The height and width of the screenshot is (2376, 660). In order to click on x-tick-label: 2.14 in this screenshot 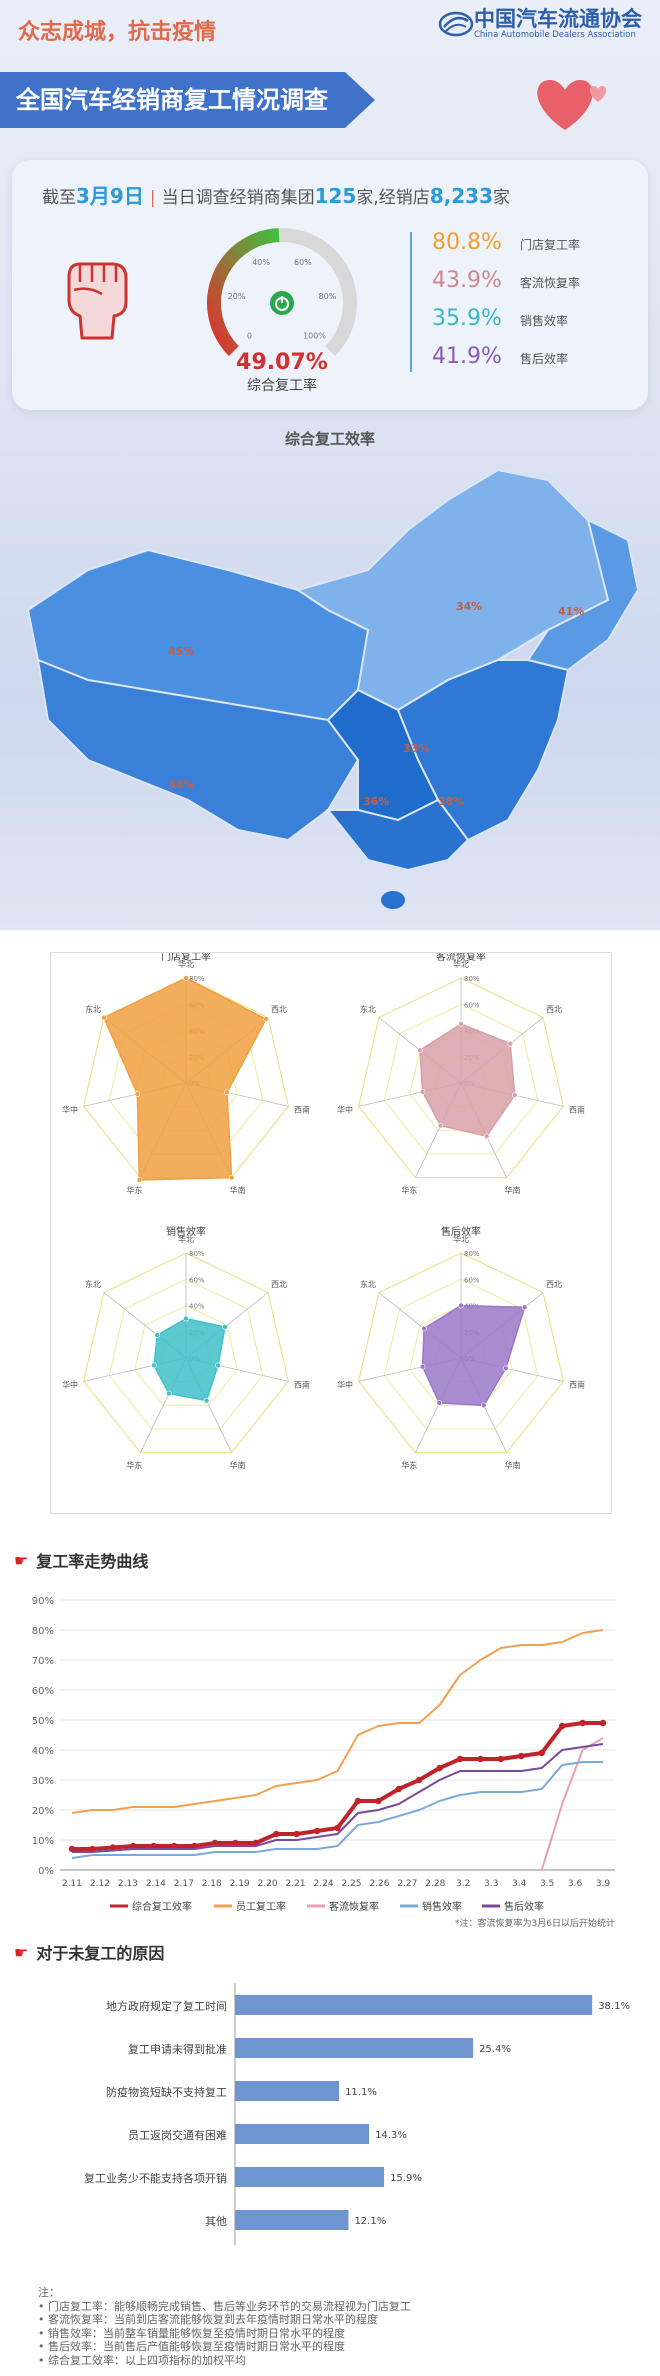, I will do `click(156, 1884)`.